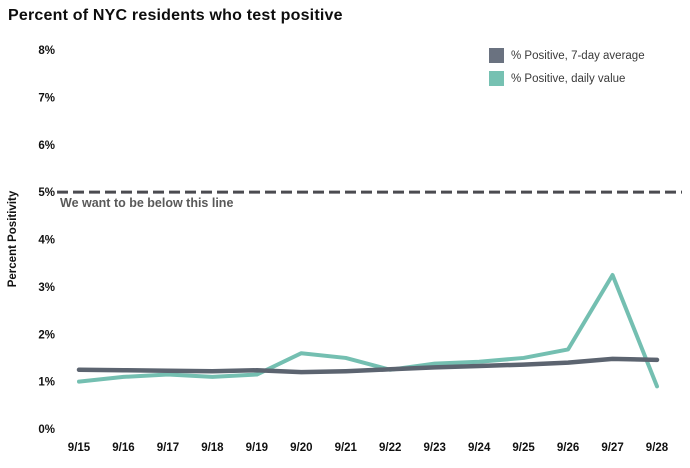 The height and width of the screenshot is (468, 690). What do you see at coordinates (301, 448) in the screenshot?
I see `x-tick-label: 9/20` at bounding box center [301, 448].